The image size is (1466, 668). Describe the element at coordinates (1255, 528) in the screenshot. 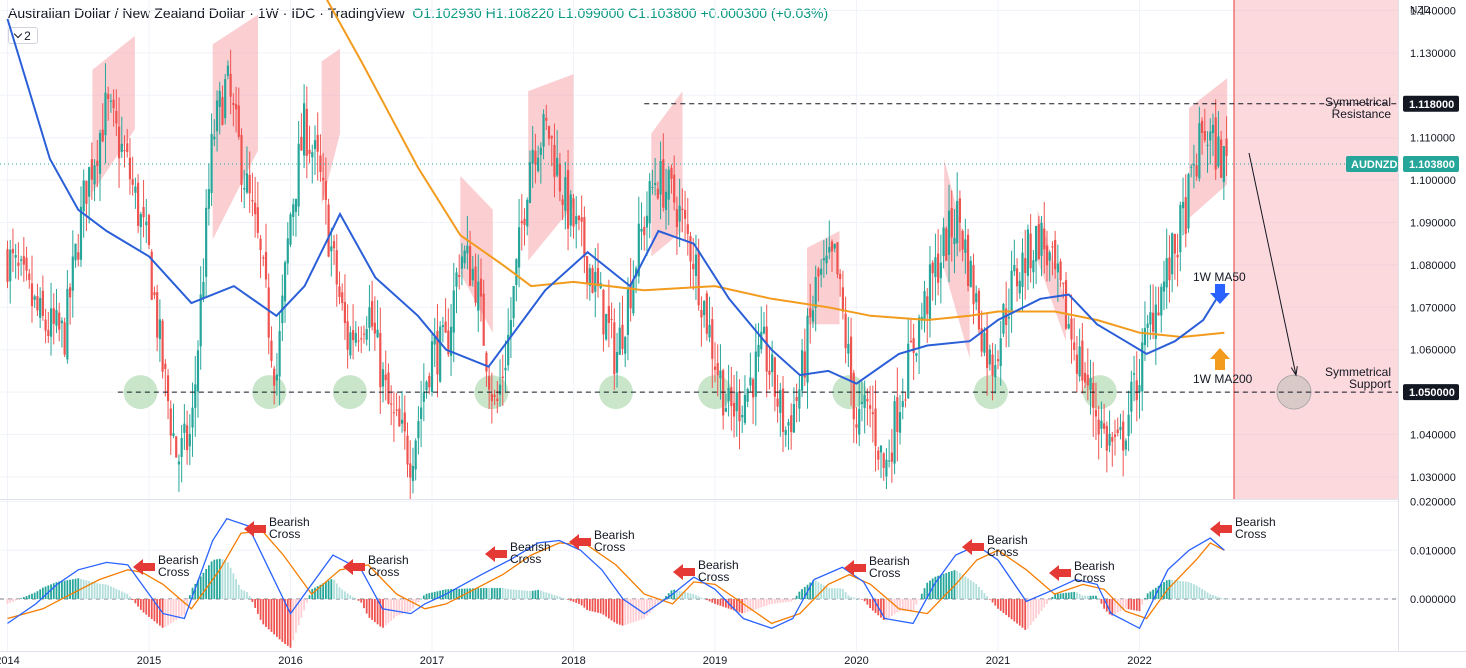

I see `bearish-cross-label: Bearish Cross` at that location.